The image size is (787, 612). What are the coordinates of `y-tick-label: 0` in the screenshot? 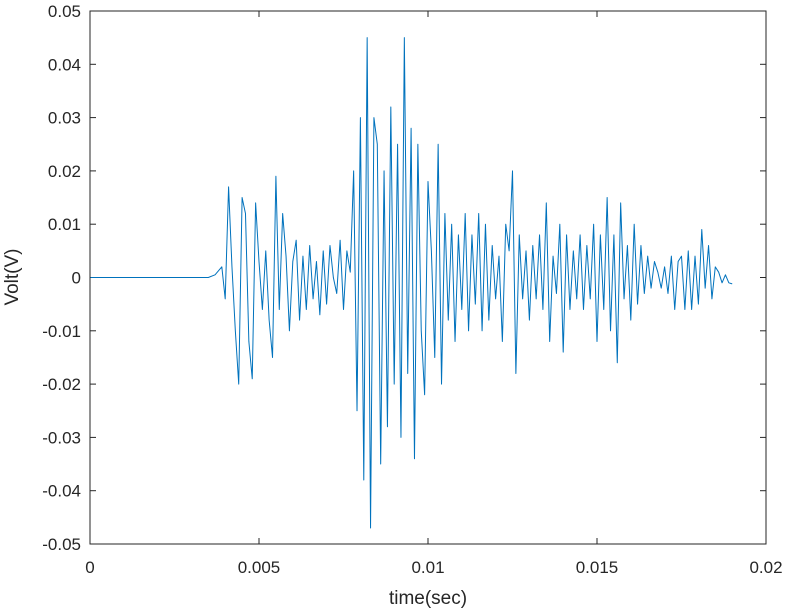 It's located at (76, 278).